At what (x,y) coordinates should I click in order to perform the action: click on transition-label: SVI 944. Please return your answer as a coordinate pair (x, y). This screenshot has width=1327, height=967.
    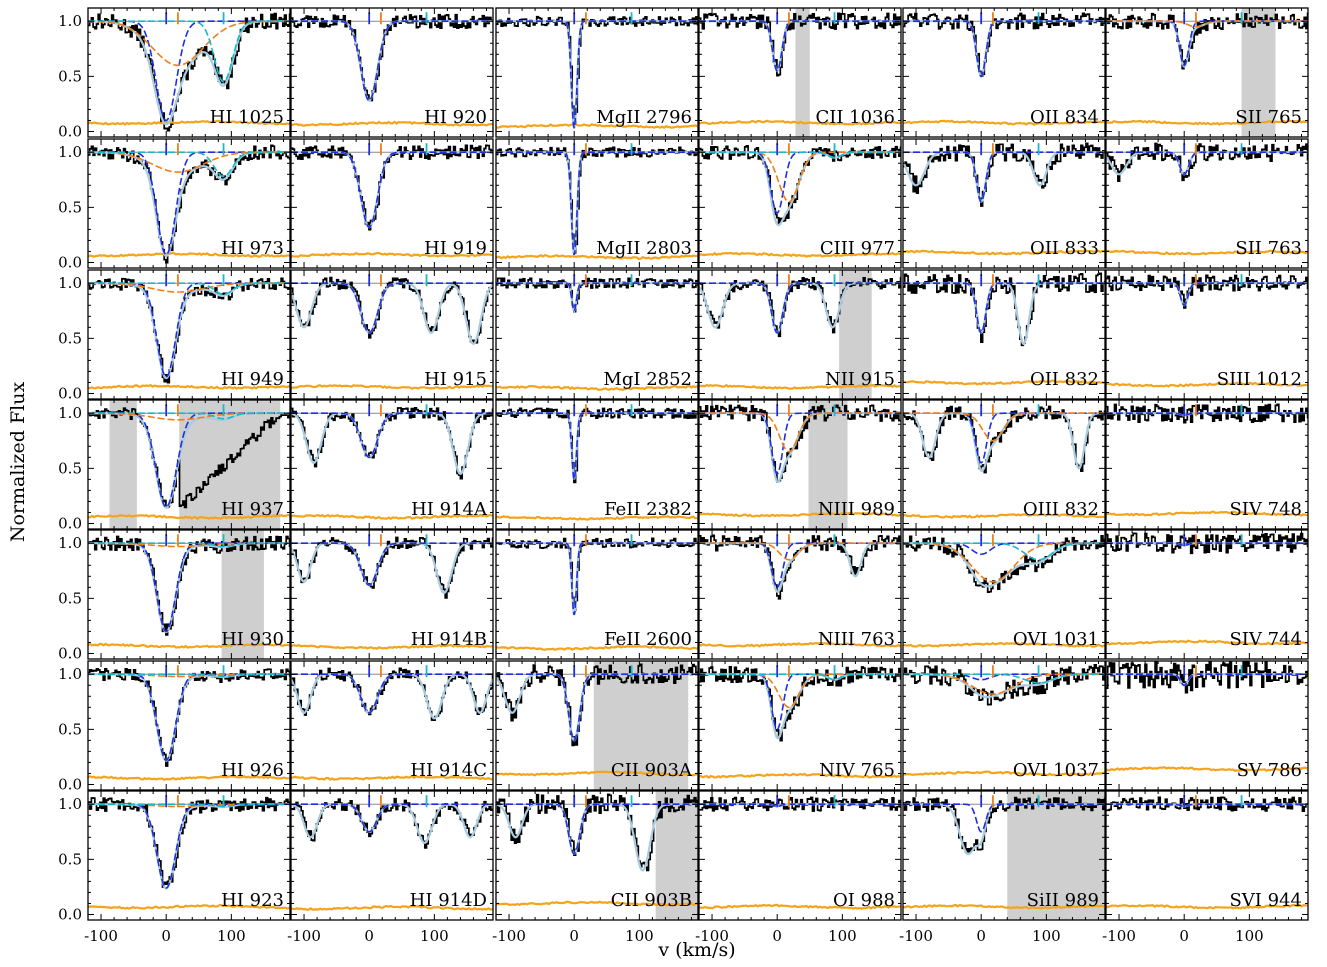
    Looking at the image, I should click on (1265, 900).